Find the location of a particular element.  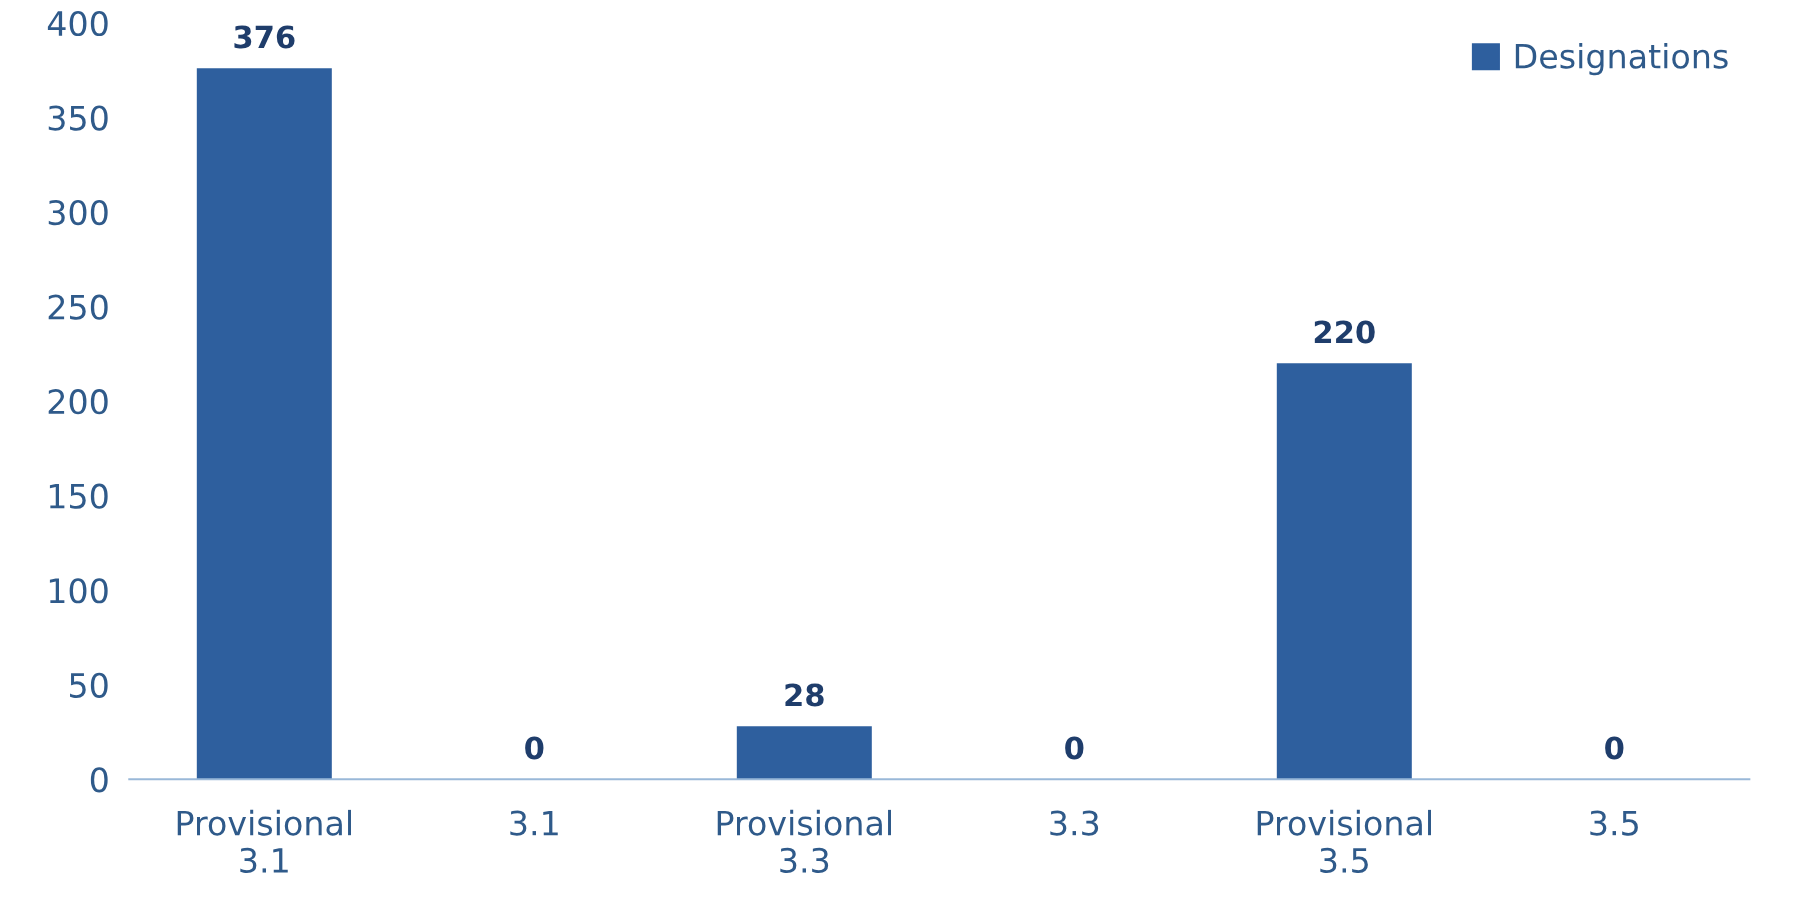

y-tick-label: 150 is located at coordinates (78, 496).